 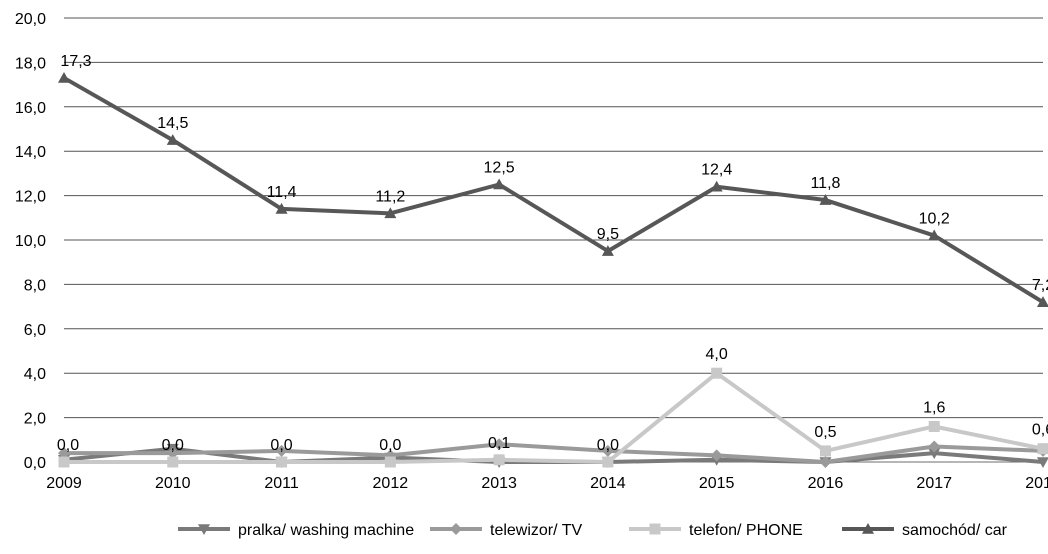 I want to click on y-tick-label: 10,0, so click(x=30, y=241).